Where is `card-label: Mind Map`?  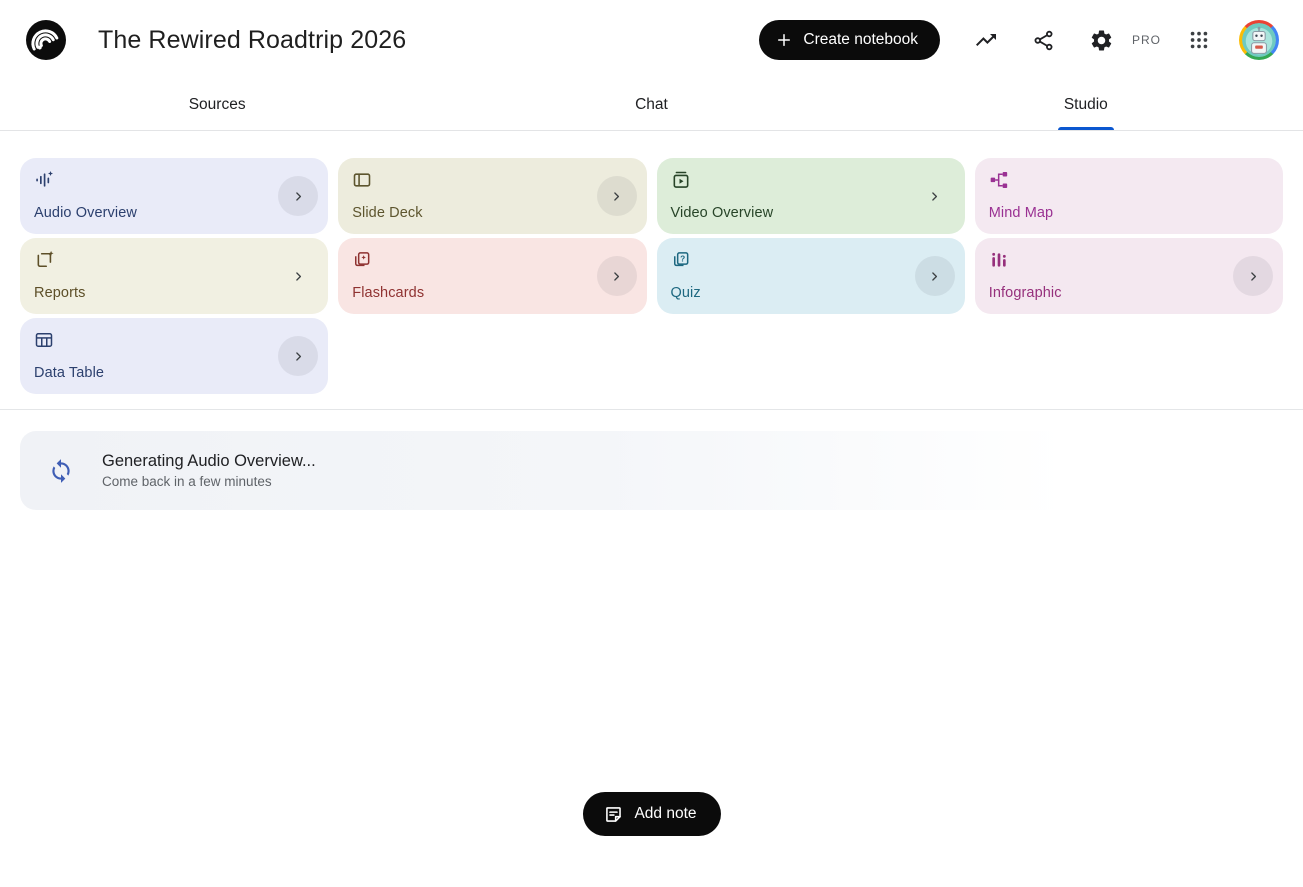
card-label: Mind Map is located at coordinates (1021, 213).